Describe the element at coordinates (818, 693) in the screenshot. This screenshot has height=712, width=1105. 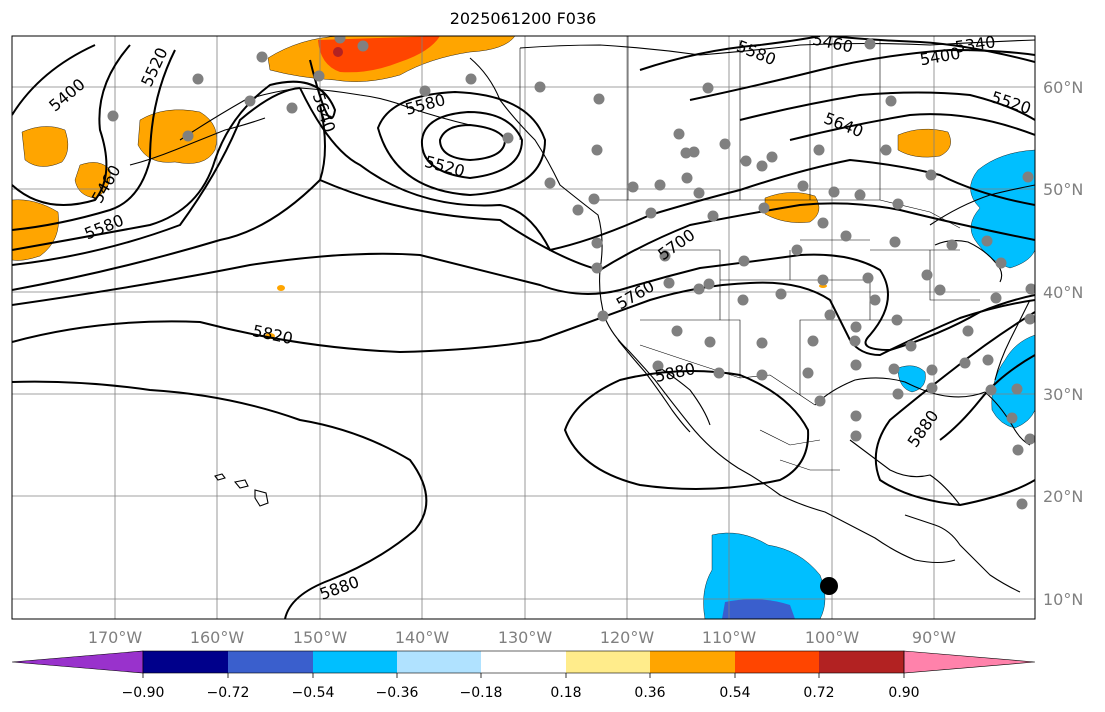
I see `colorbar-tick-label: 0.72` at that location.